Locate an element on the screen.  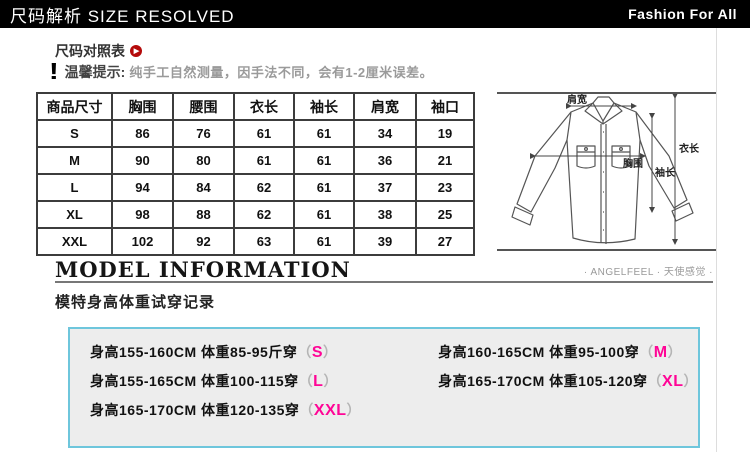
size-label-cell: L is located at coordinates (74, 187).